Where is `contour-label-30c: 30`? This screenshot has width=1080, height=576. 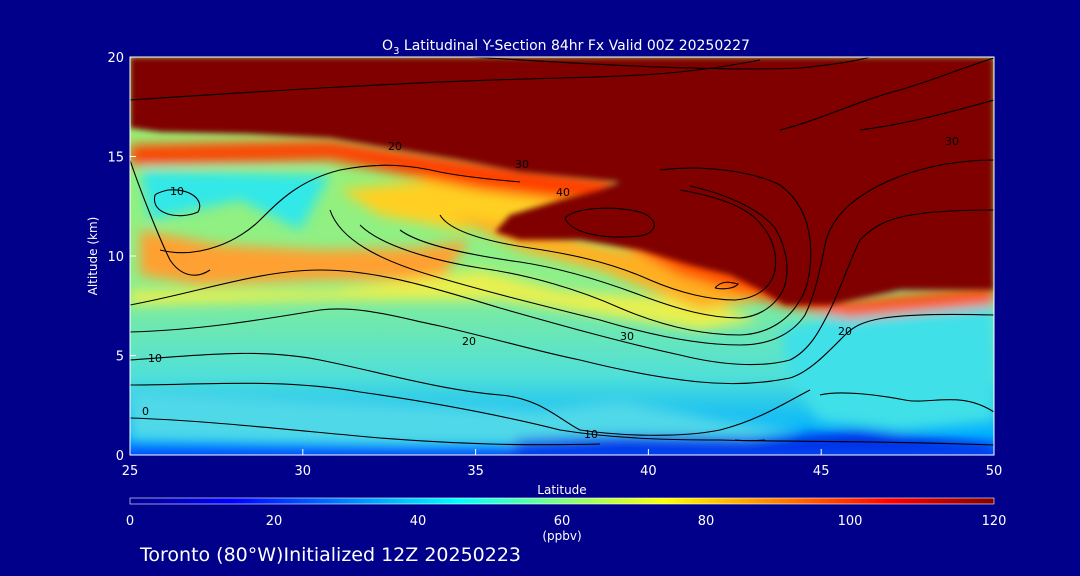 contour-label-30c: 30 is located at coordinates (952, 141).